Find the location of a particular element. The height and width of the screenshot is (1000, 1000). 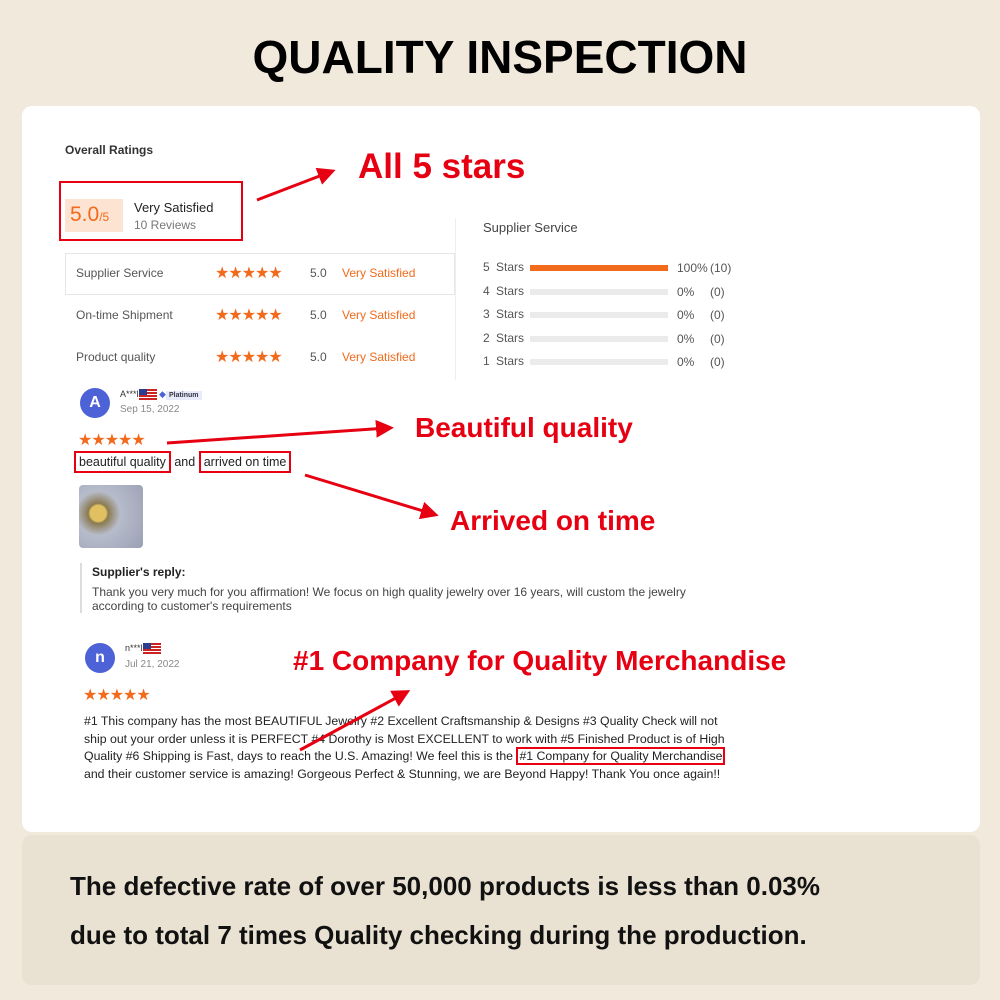

review-count: 10 Reviews is located at coordinates (165, 225).